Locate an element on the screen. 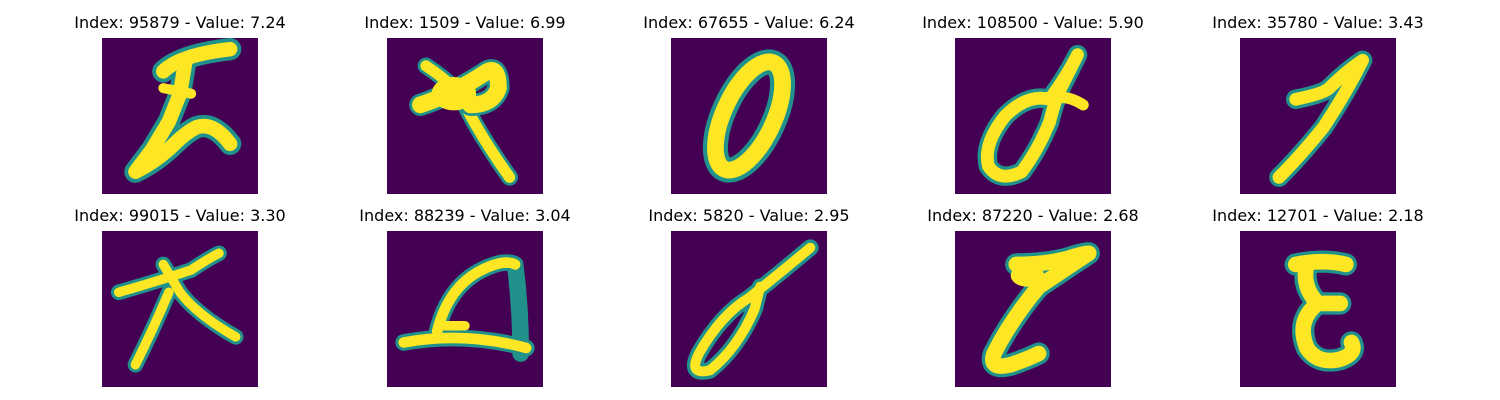 This screenshot has width=1500, height=400. panel-title: Index: 99015 - Value: 3.30 is located at coordinates (180, 215).